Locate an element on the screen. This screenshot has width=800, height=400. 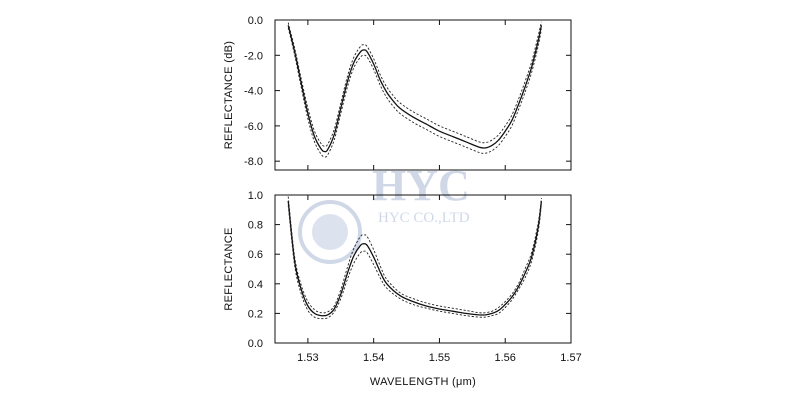
y-tick-label: 0.8 is located at coordinates (255, 226).